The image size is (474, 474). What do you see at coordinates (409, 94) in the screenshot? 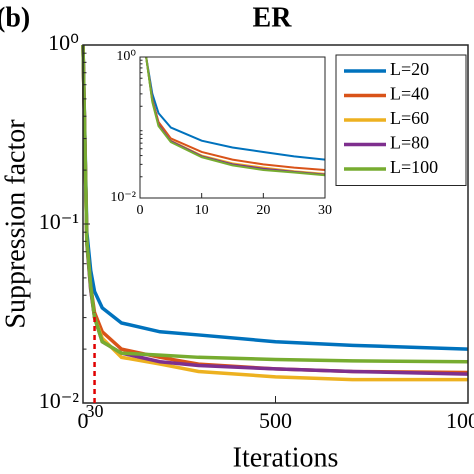
I see `legend-label: L=40` at bounding box center [409, 94].